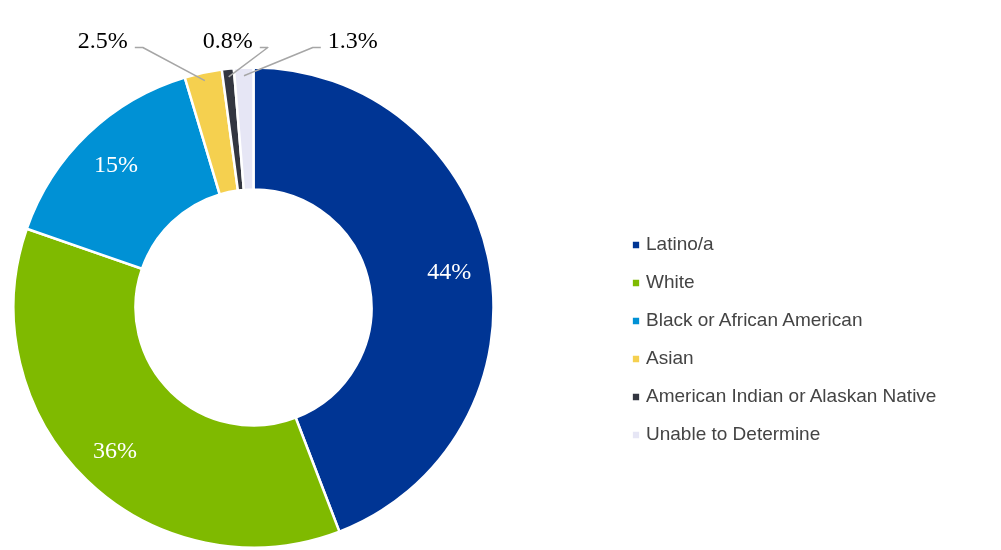  What do you see at coordinates (102, 39) in the screenshot?
I see `data-label: 2.5%` at bounding box center [102, 39].